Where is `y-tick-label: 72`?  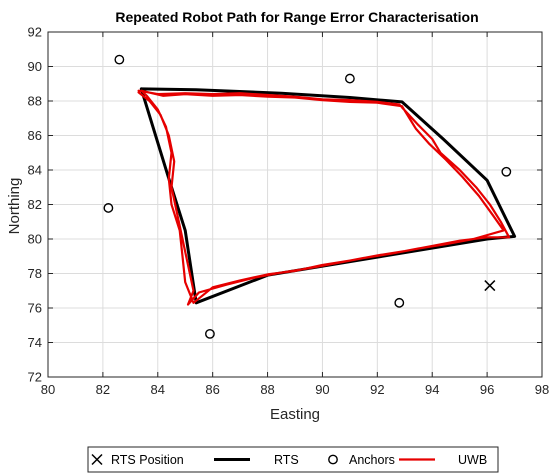 y-tick-label: 72 is located at coordinates (35, 377).